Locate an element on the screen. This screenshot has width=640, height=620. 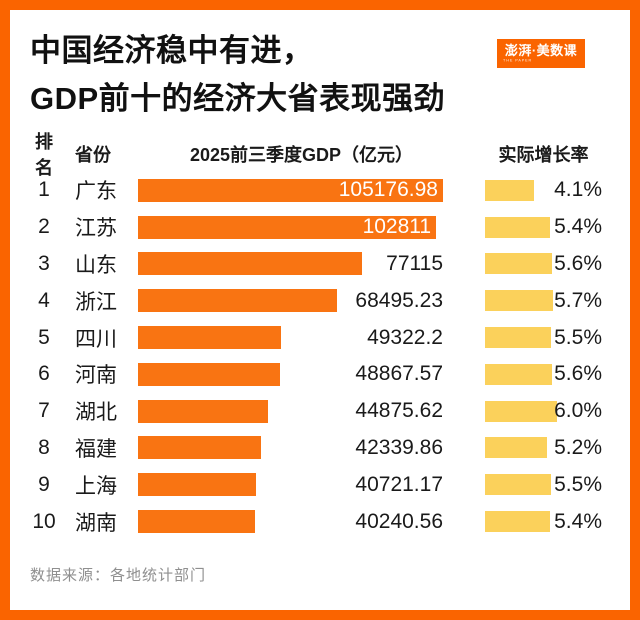
thepaper-logo-subtext: THE PAPER is located at coordinates (518, 60).